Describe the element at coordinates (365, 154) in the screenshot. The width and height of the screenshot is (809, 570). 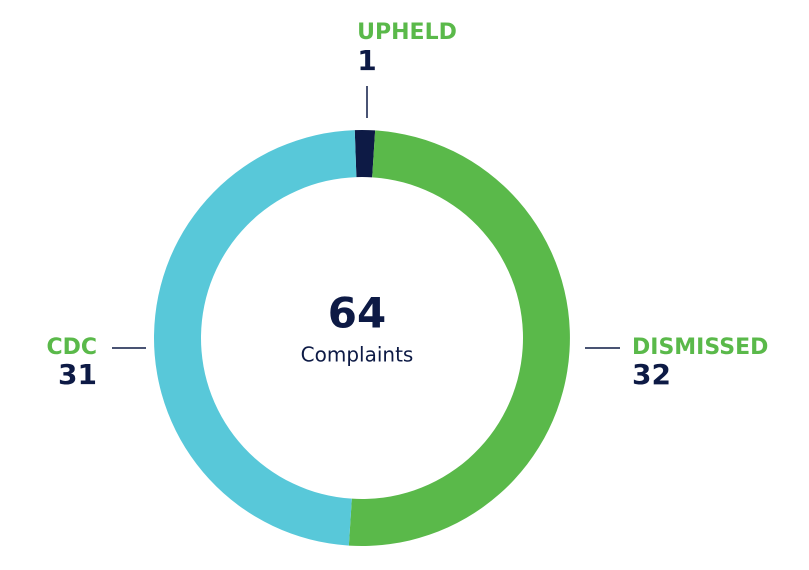
I see `donut-slice` at that location.